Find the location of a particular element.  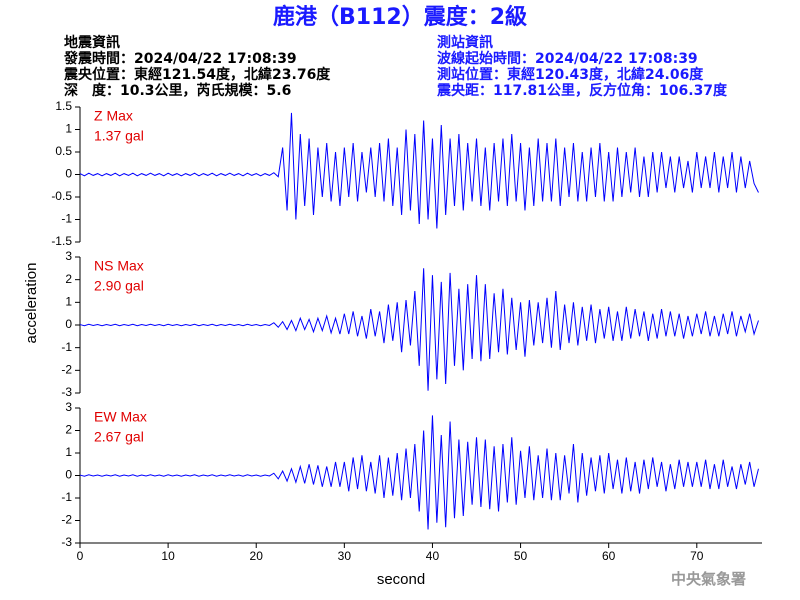

header-line: 震央距：117.81公里，反方位角：106.37度 is located at coordinates (582, 90).